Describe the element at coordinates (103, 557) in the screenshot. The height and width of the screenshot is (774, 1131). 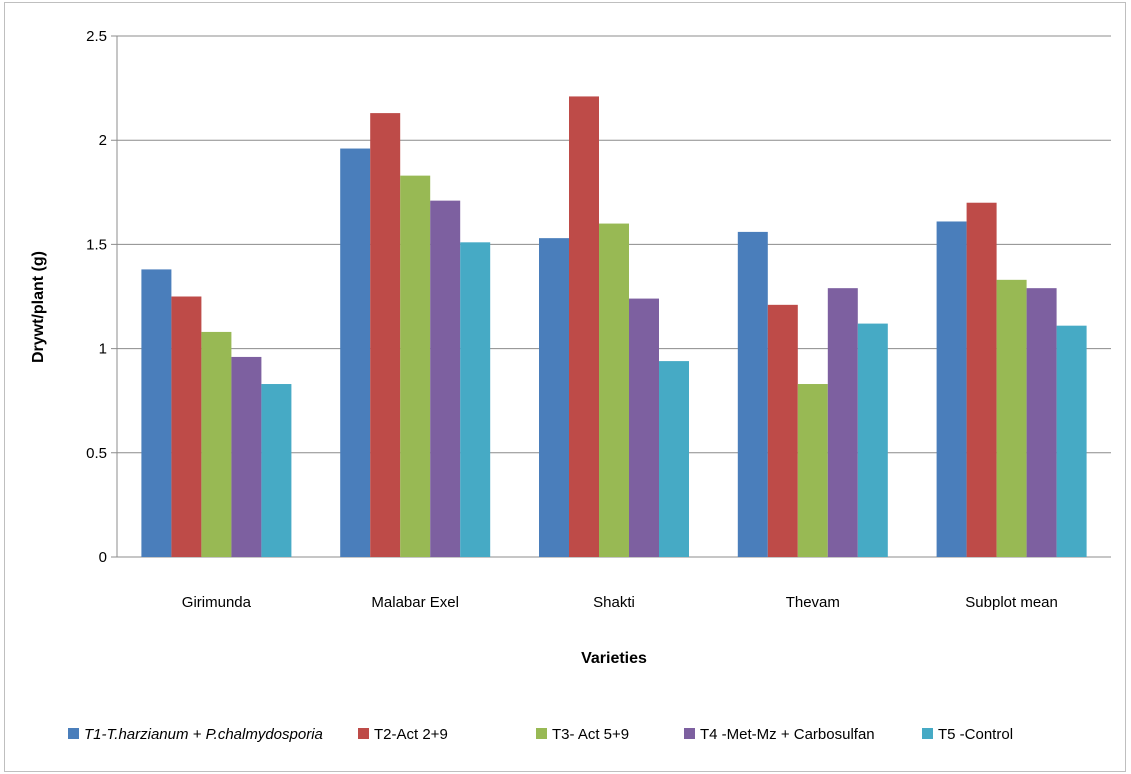
I see `y-tick-label: 0` at that location.